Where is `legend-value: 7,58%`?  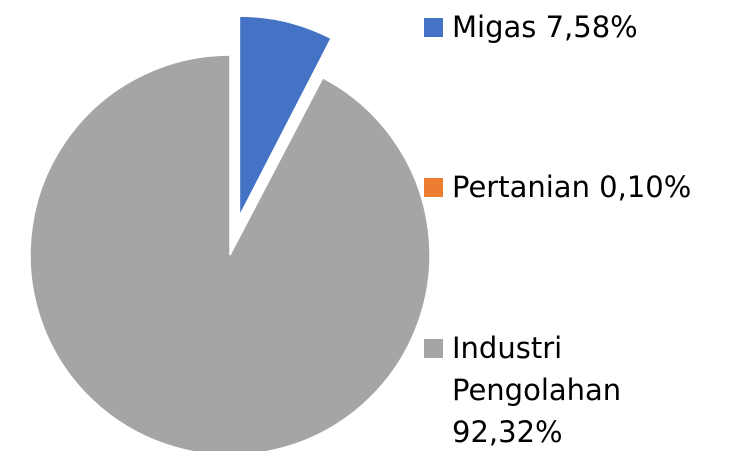
legend-value: 7,58% is located at coordinates (591, 27).